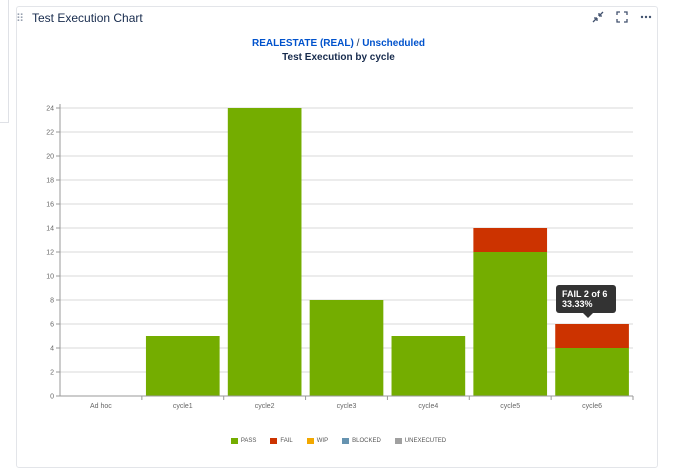 The width and height of the screenshot is (677, 468). Describe the element at coordinates (87, 18) in the screenshot. I see `panel-title: Test Execution Chart` at that location.